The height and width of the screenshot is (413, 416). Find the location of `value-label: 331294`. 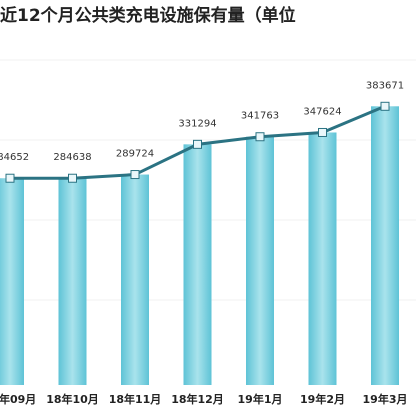

value-label: 331294 is located at coordinates (197, 123).